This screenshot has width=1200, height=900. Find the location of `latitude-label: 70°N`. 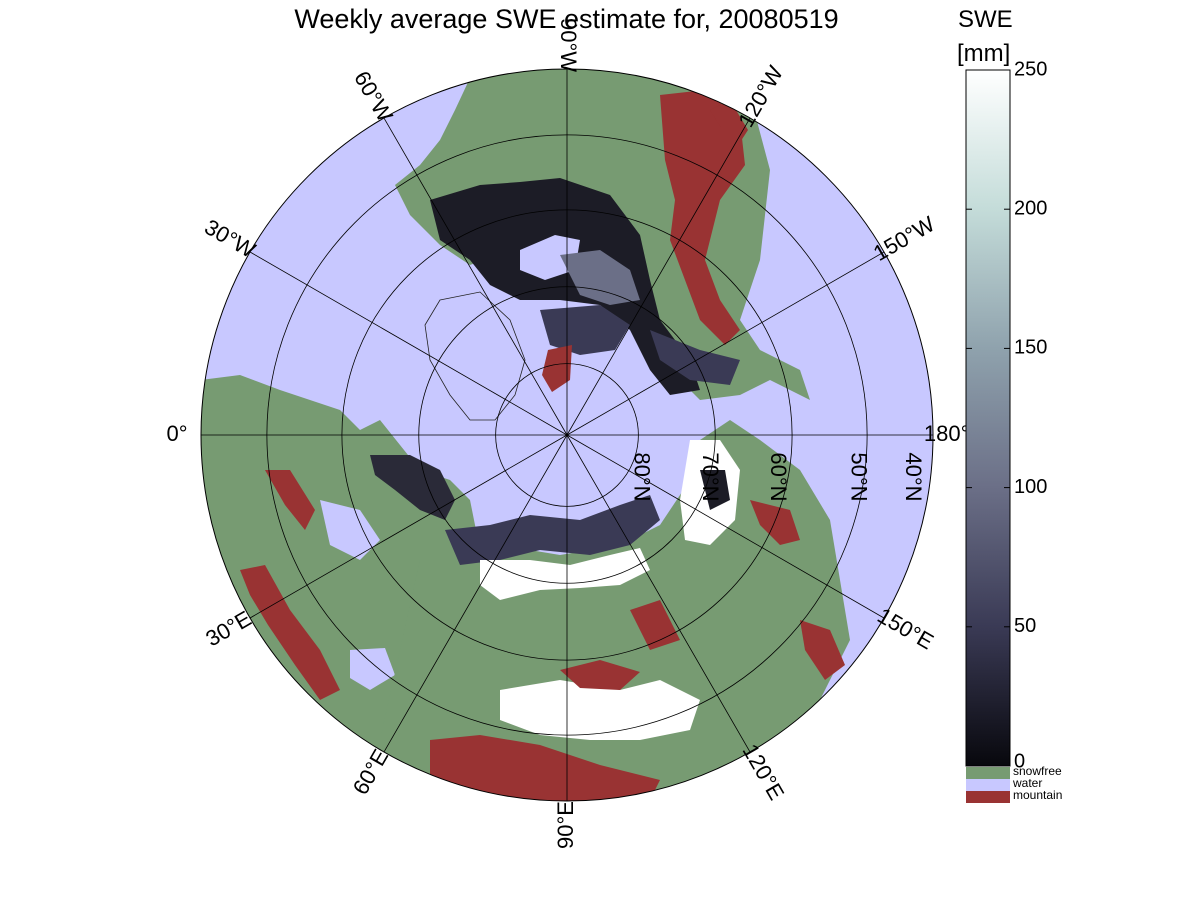

latitude-label: 70°N is located at coordinates (710, 476).